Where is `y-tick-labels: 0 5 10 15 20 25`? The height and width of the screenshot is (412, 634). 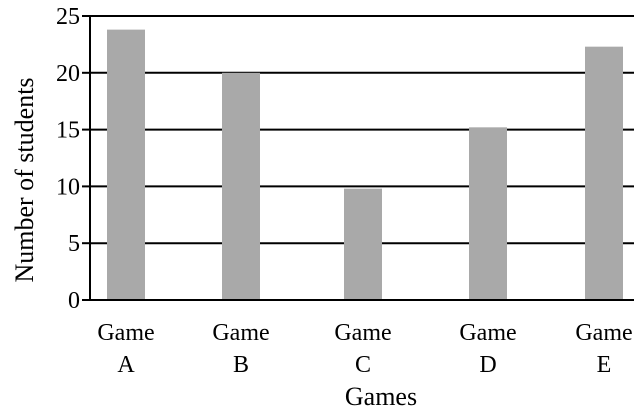
y-tick-labels: 0 5 10 15 20 25 is located at coordinates (68, 159).